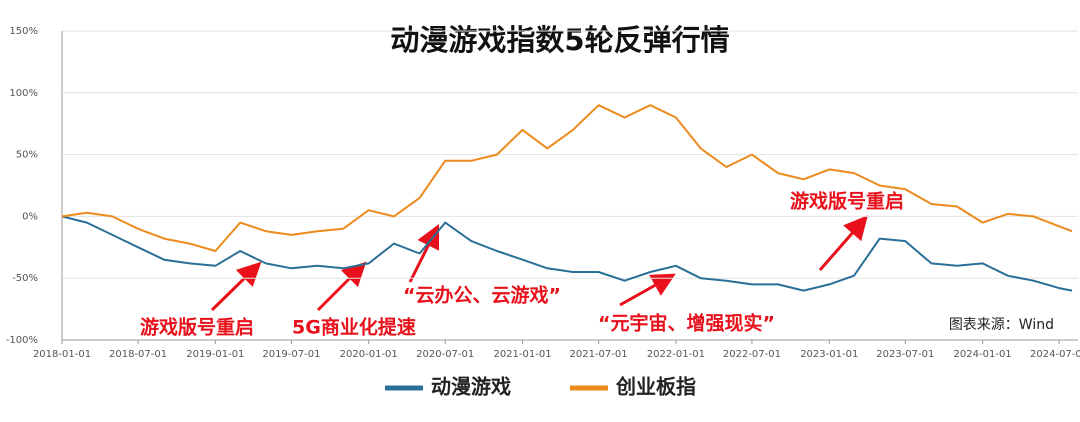 Image resolution: width=1080 pixels, height=422 pixels. Describe the element at coordinates (905, 354) in the screenshot. I see `x-tick-label: 2023-07-01` at that location.